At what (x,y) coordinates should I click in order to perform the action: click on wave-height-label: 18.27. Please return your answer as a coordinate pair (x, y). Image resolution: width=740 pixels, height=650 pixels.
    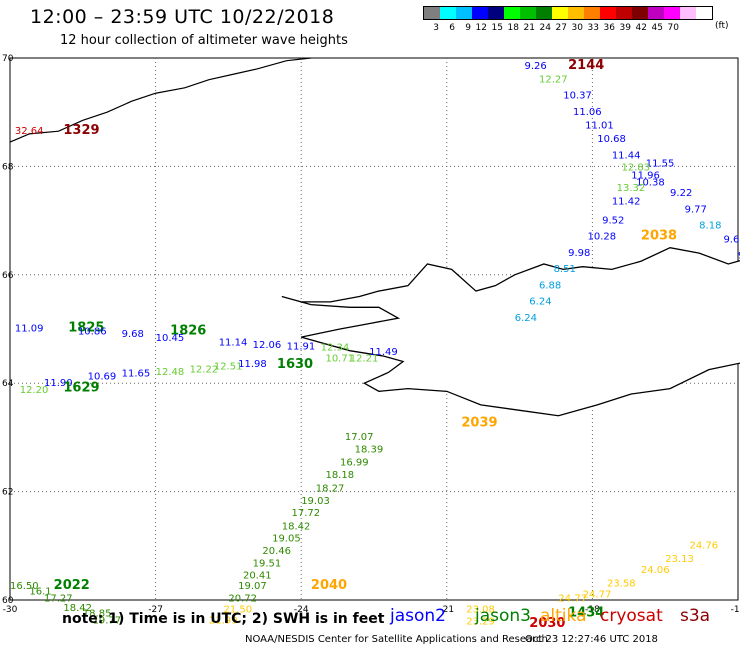
    Looking at the image, I should click on (330, 489).